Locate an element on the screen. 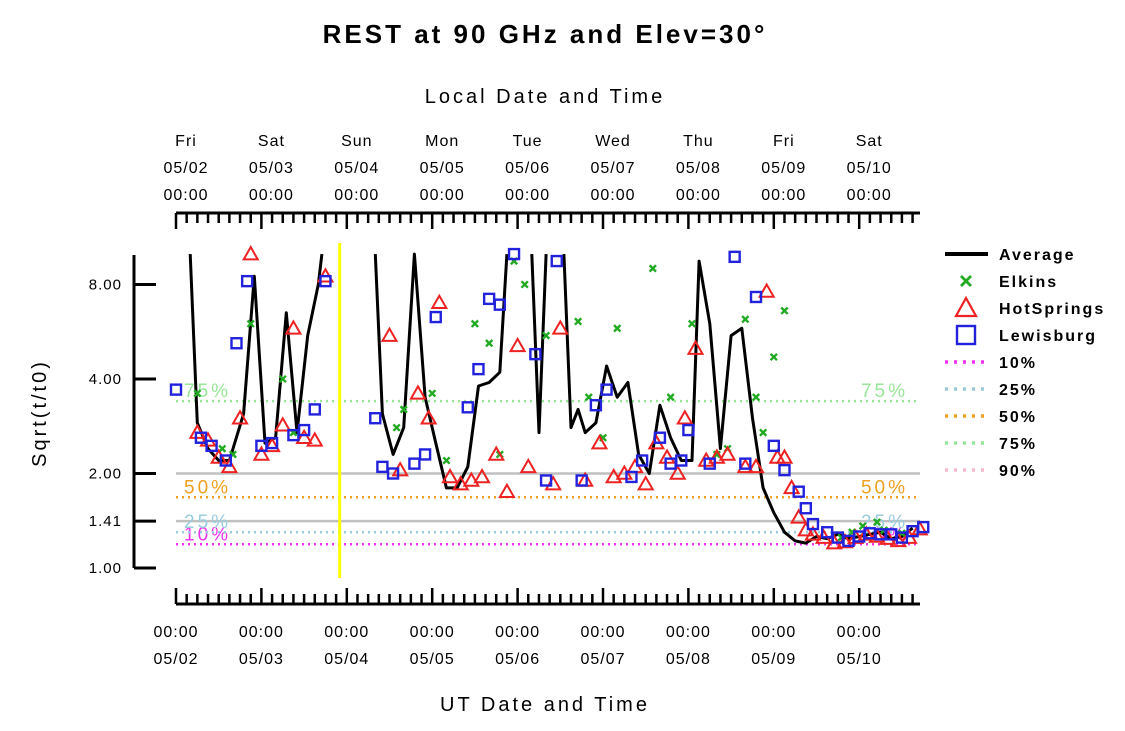 The width and height of the screenshot is (1125, 731). chart-title: REST at 90 GHz and Elev=30° is located at coordinates (545, 34).